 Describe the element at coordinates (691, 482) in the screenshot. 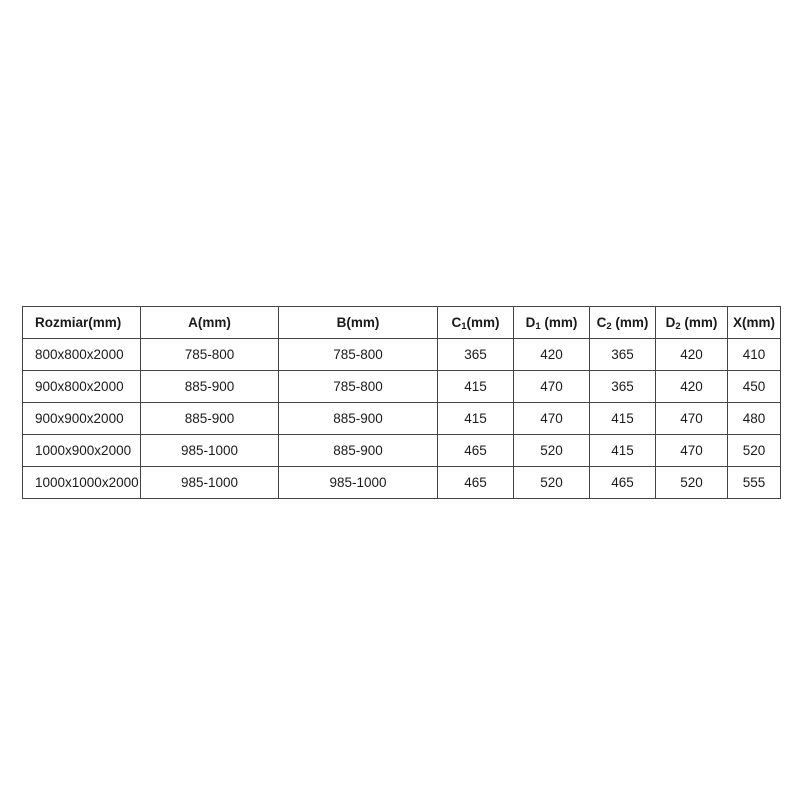

I see `cell-d2: 520` at that location.